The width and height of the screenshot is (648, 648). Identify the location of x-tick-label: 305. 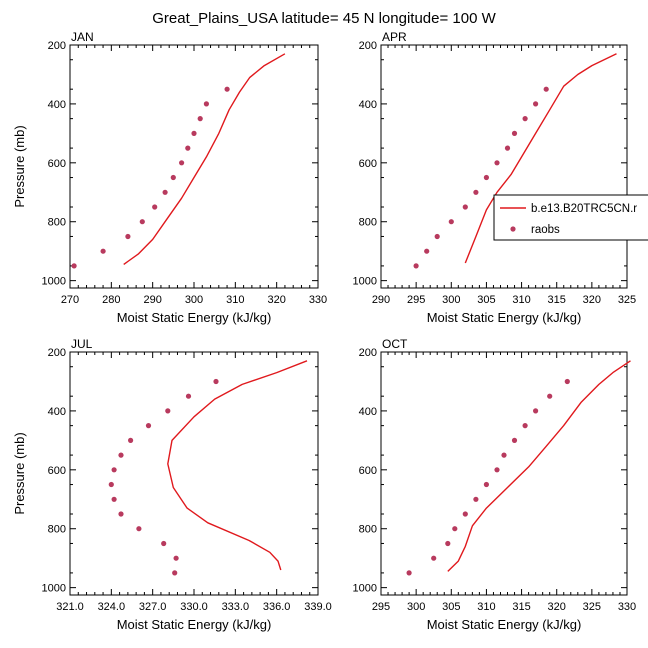
(486, 300).